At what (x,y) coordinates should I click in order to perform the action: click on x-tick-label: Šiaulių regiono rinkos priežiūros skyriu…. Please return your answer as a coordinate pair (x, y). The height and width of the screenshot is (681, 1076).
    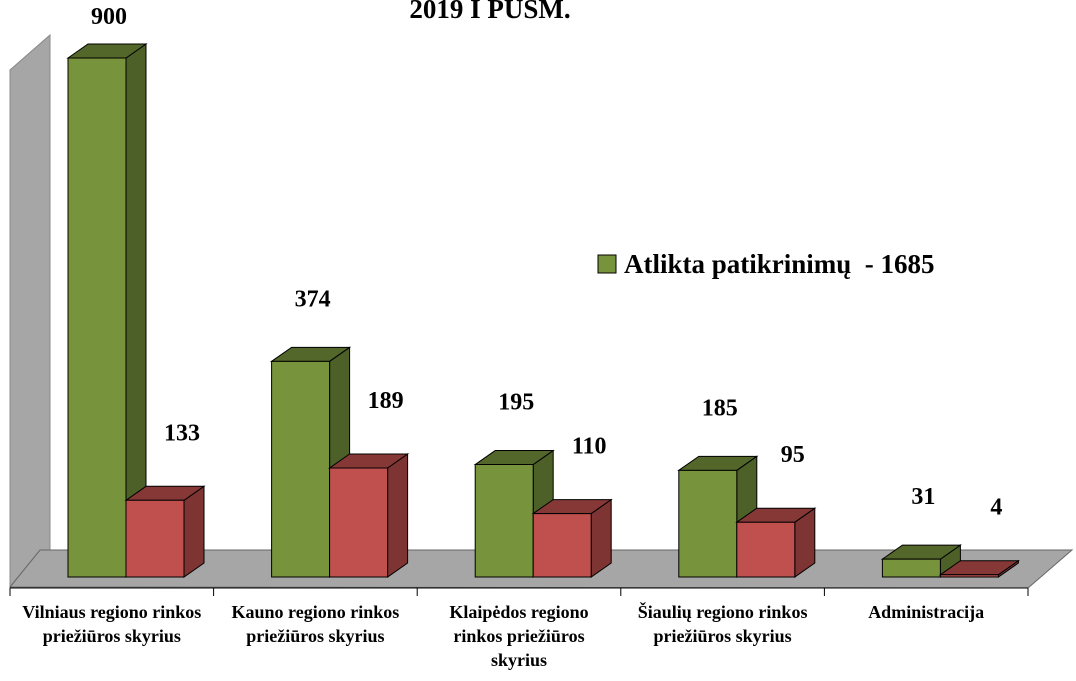
    Looking at the image, I should click on (722, 624).